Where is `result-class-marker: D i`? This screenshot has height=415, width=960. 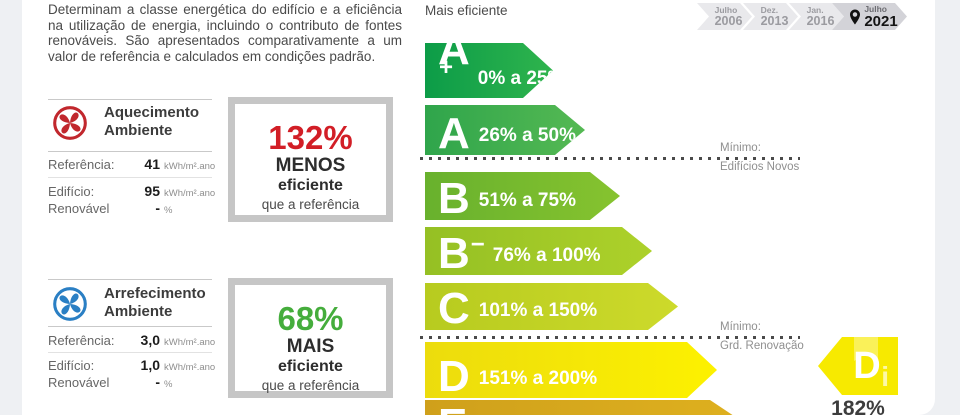
result-class-marker: D i is located at coordinates (858, 366).